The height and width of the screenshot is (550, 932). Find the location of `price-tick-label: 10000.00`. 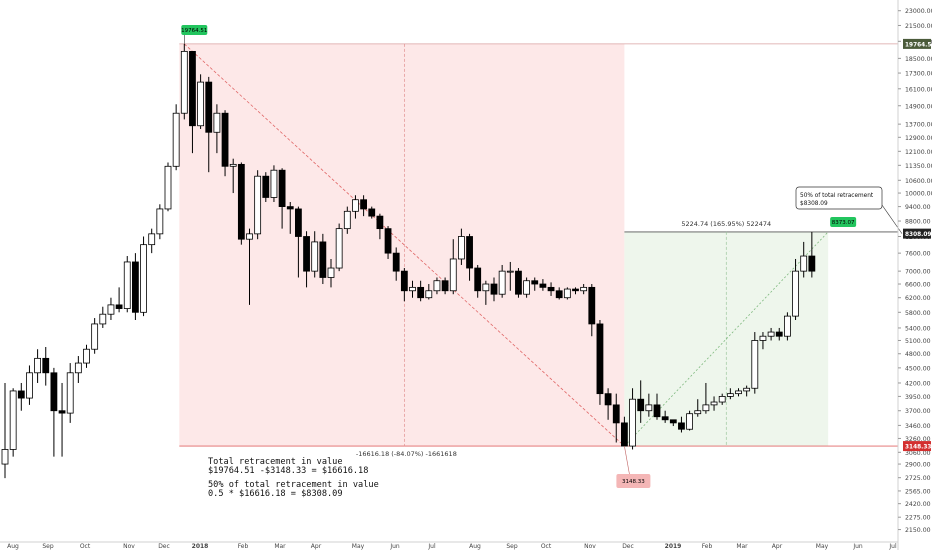

price-tick-label: 10000.00 is located at coordinates (918, 194).